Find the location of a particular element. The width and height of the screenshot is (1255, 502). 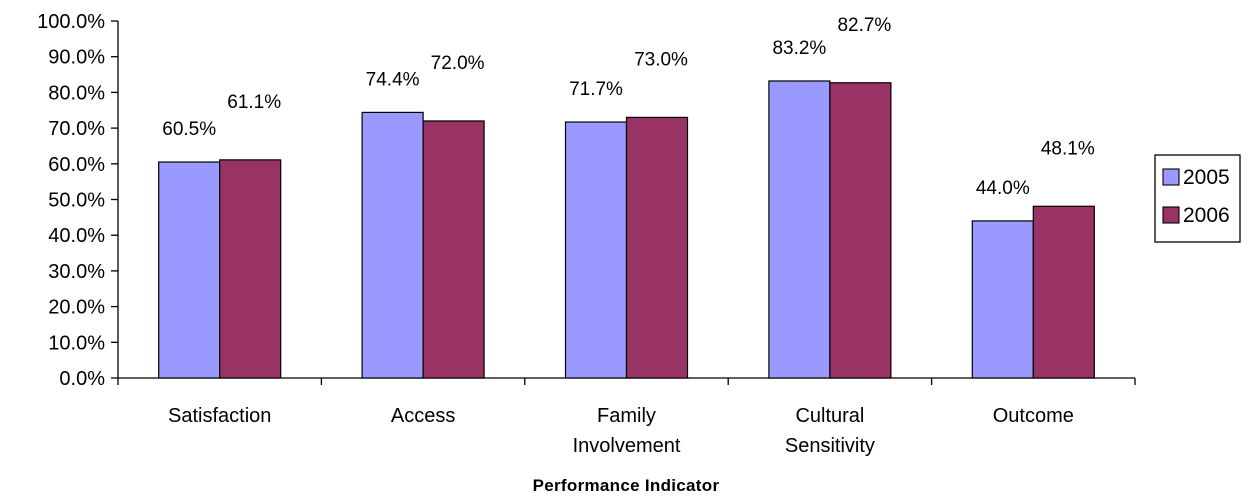

data-label-2005: 74.4% is located at coordinates (393, 79).